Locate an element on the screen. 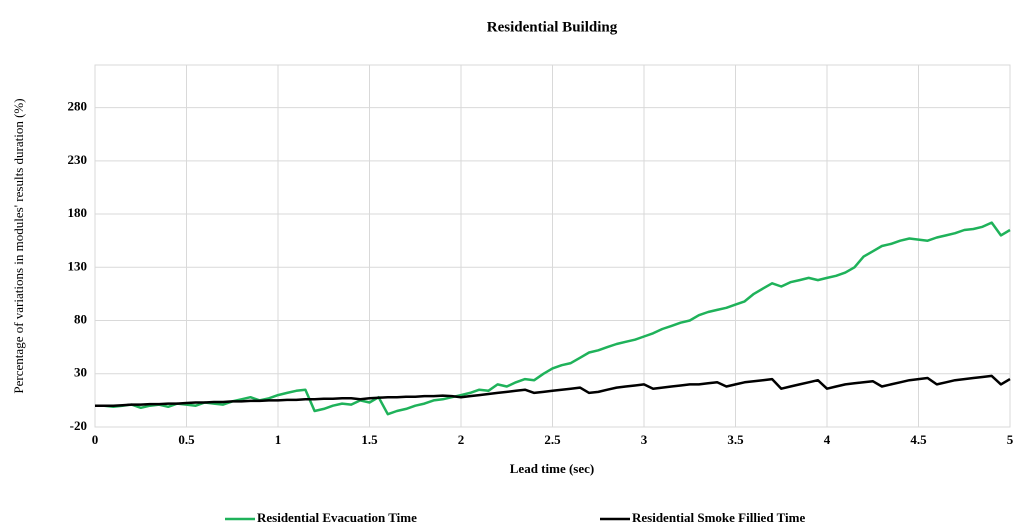 This screenshot has width=1017, height=531. y-tick-label: 30 is located at coordinates (80, 372).